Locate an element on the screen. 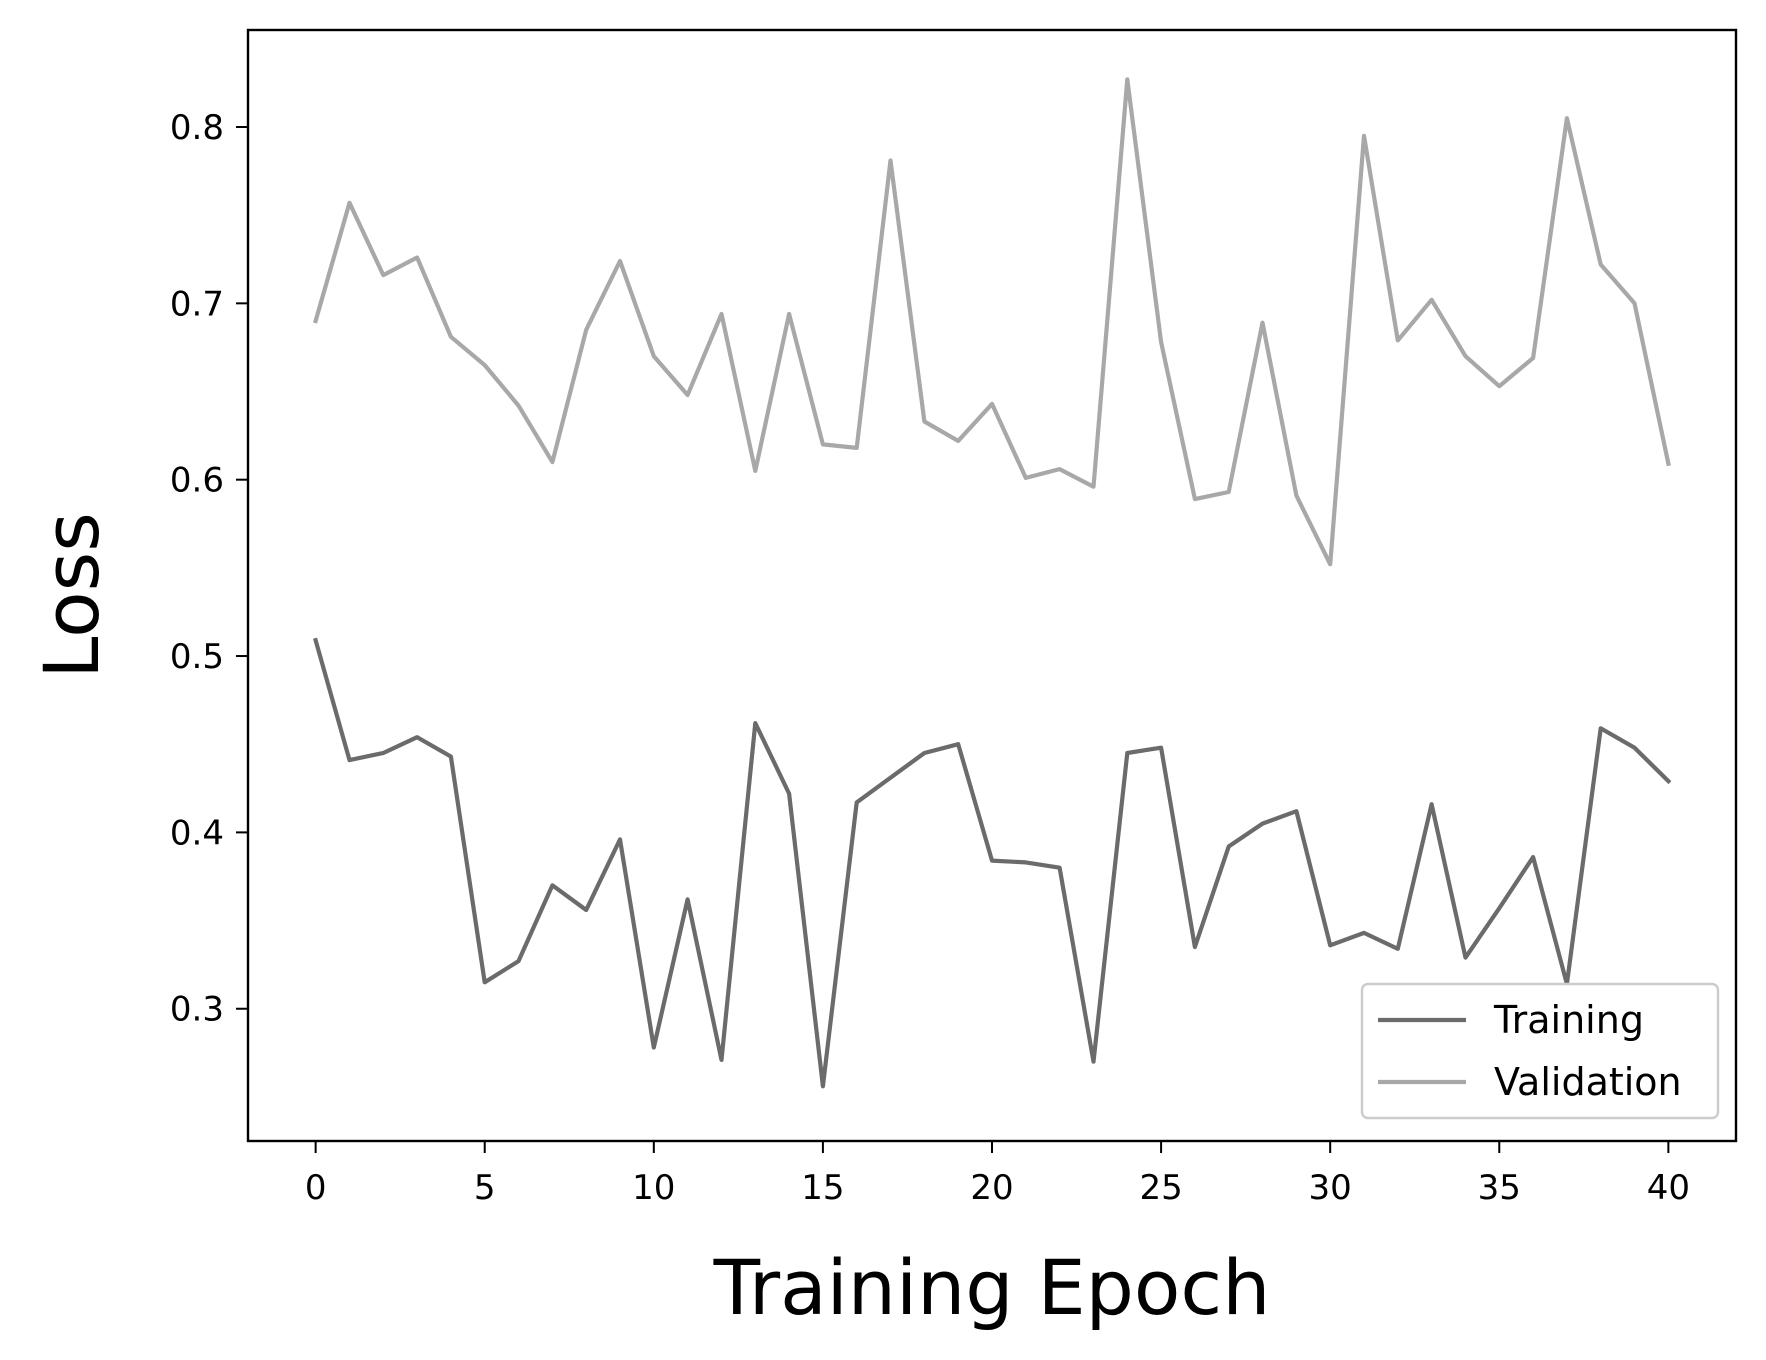  y-tick-label: 0.6 is located at coordinates (197, 481).